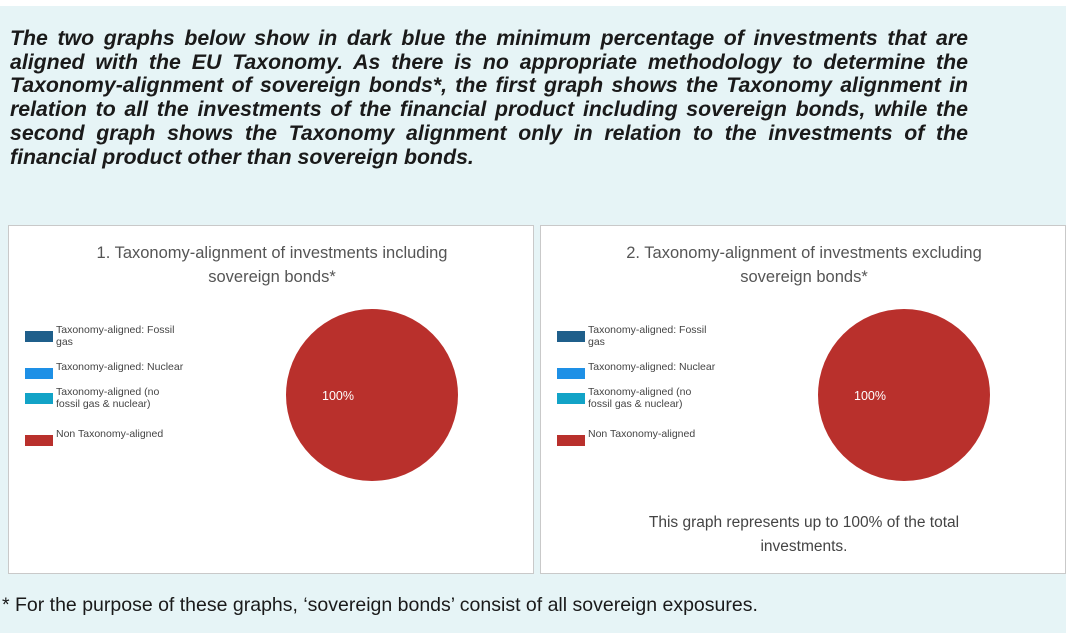 The width and height of the screenshot is (1071, 633). I want to click on chart-note: investments., so click(803, 546).